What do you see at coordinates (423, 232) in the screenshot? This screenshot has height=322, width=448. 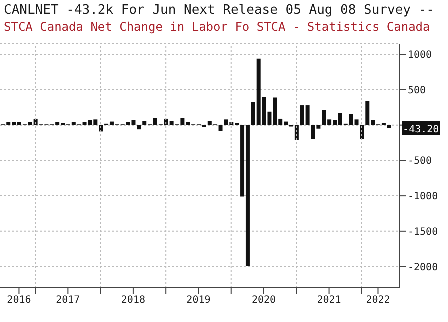 I see `y-tick-label: -1500` at bounding box center [423, 232].